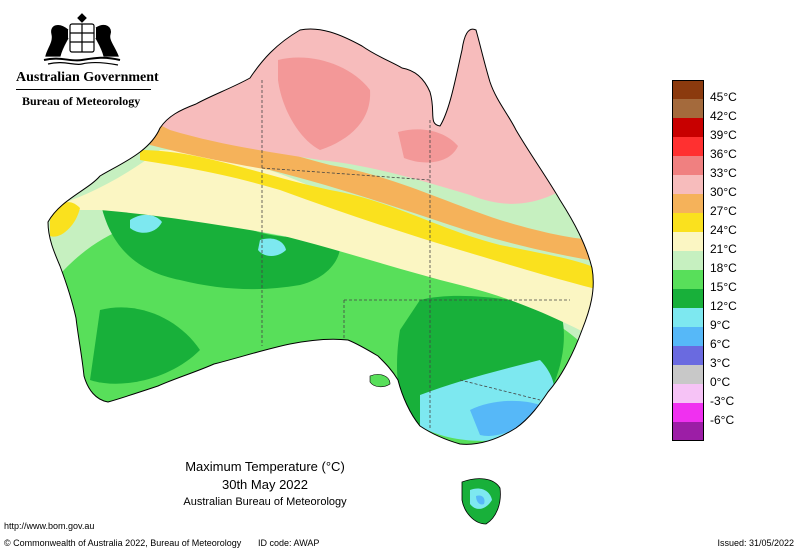 This screenshot has width=800, height=549. I want to click on header-divider, so click(83, 89).